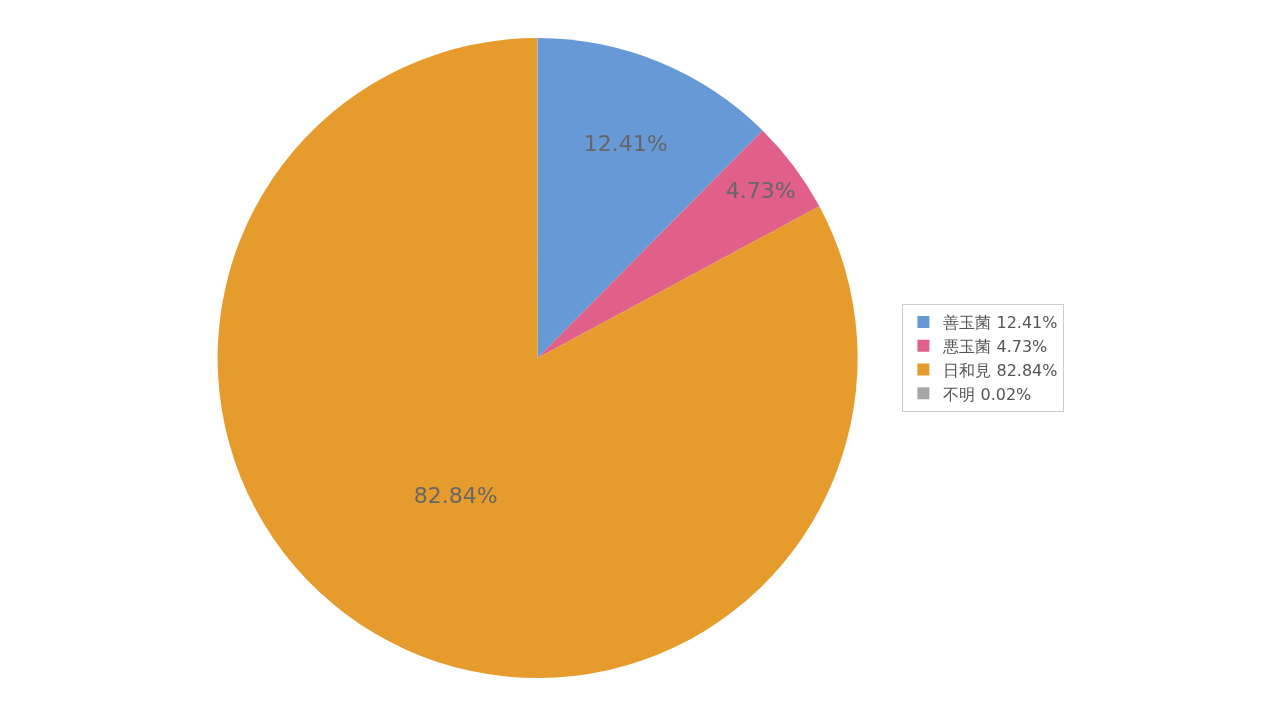 The image size is (1280, 720). Describe the element at coordinates (1000, 370) in the screenshot. I see `legend-label: 日和見 82.84%` at that location.